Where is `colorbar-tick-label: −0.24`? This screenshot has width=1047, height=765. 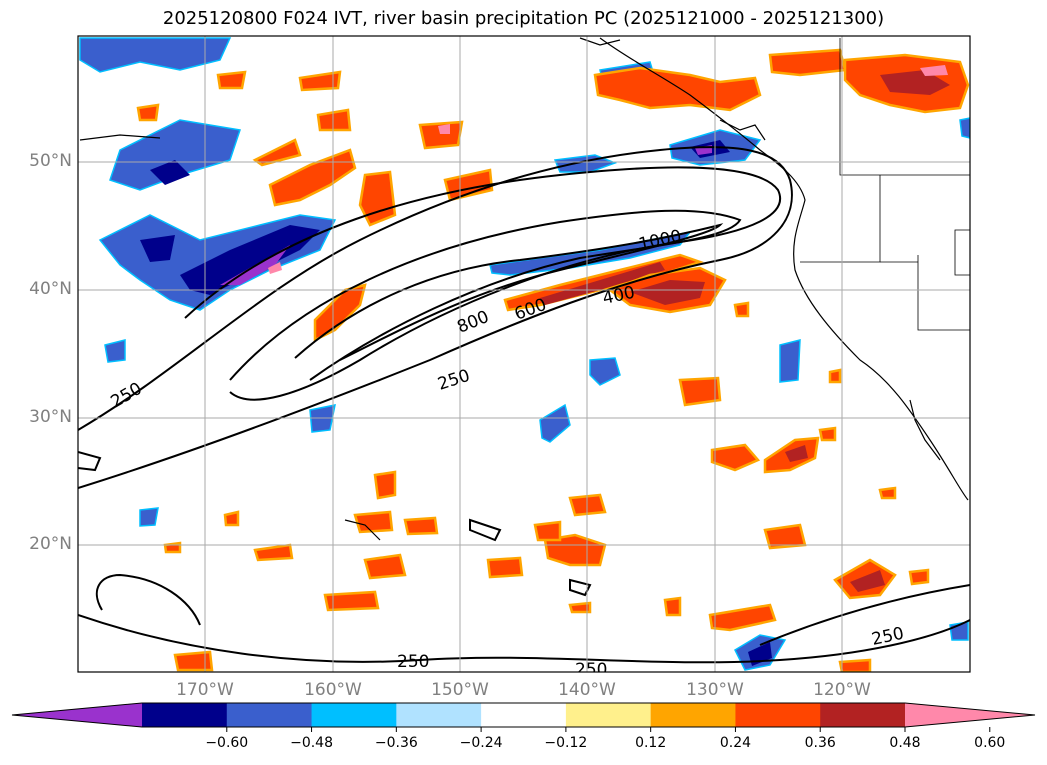 colorbar-tick-label: −0.24 is located at coordinates (481, 743).